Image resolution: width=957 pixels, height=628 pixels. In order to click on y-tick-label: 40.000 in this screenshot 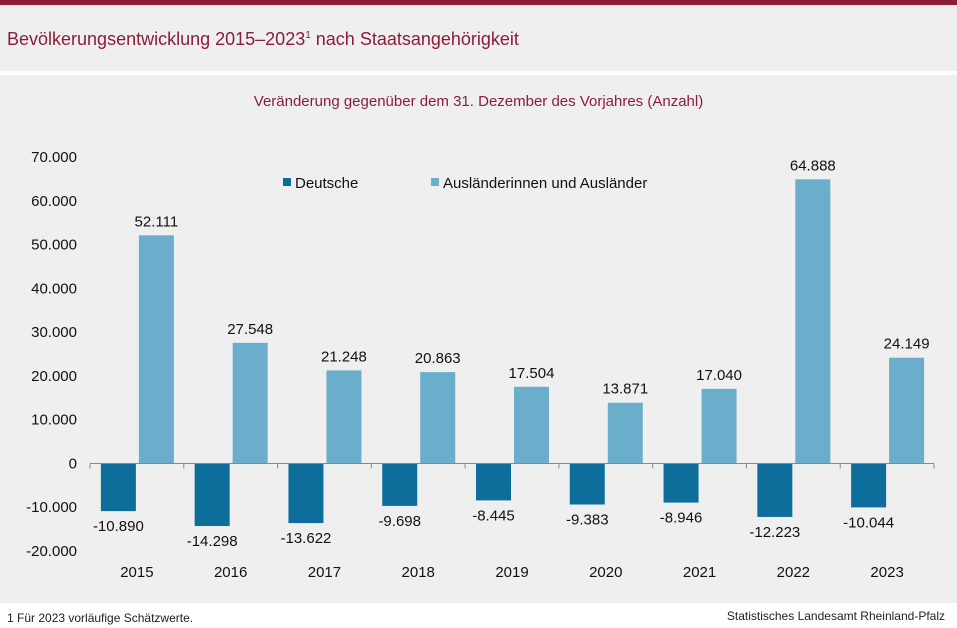, I will do `click(54, 288)`.